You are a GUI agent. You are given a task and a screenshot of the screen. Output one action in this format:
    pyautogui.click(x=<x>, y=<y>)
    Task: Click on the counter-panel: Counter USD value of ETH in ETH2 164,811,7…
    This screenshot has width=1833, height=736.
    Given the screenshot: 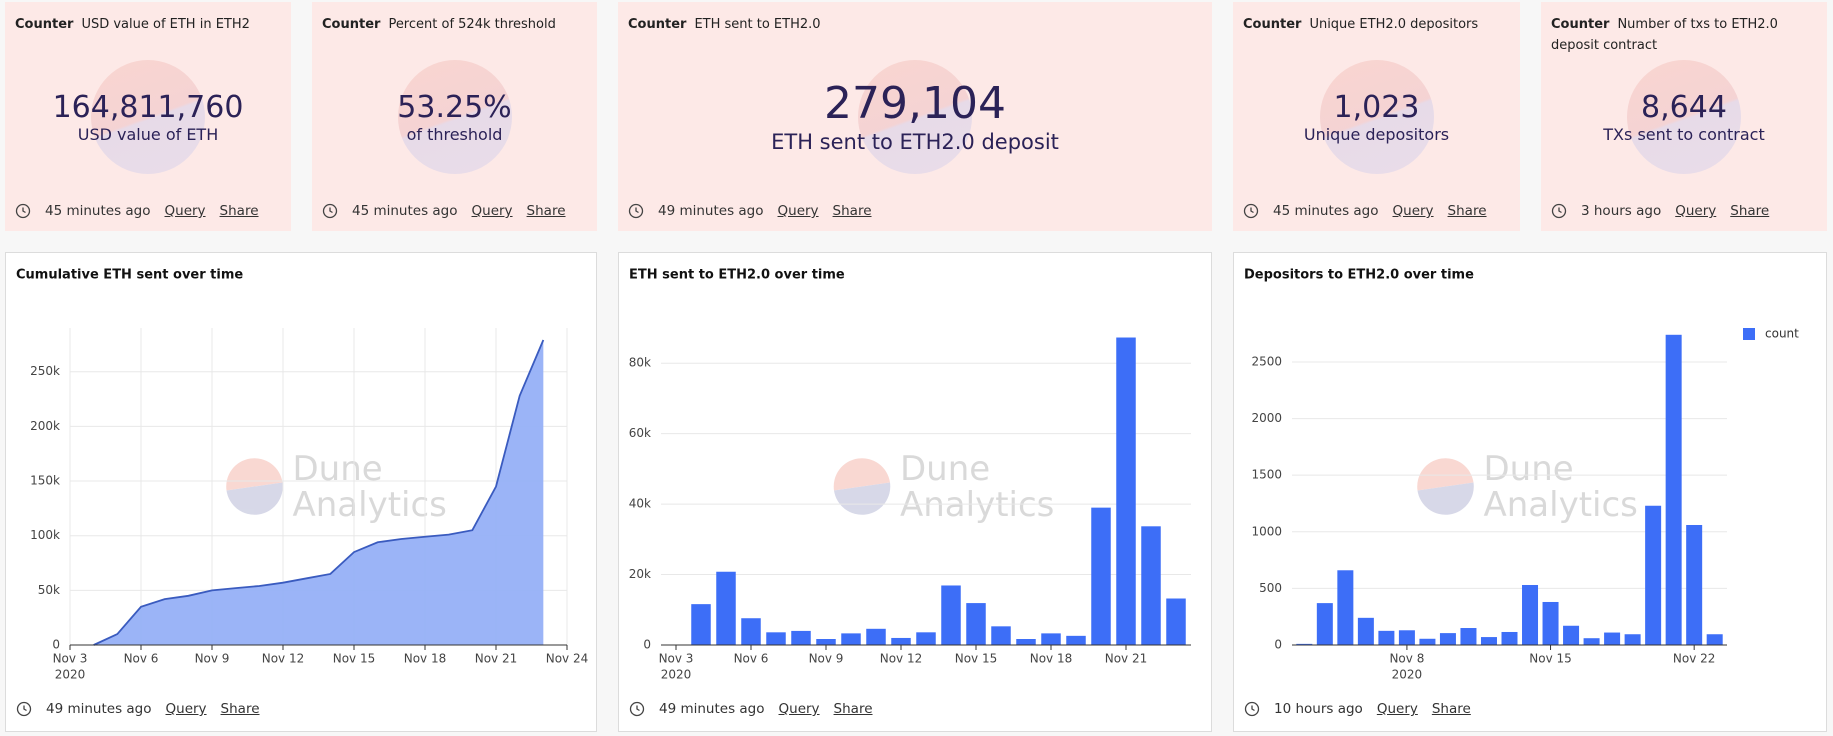 What is the action you would take?
    pyautogui.click(x=148, y=116)
    